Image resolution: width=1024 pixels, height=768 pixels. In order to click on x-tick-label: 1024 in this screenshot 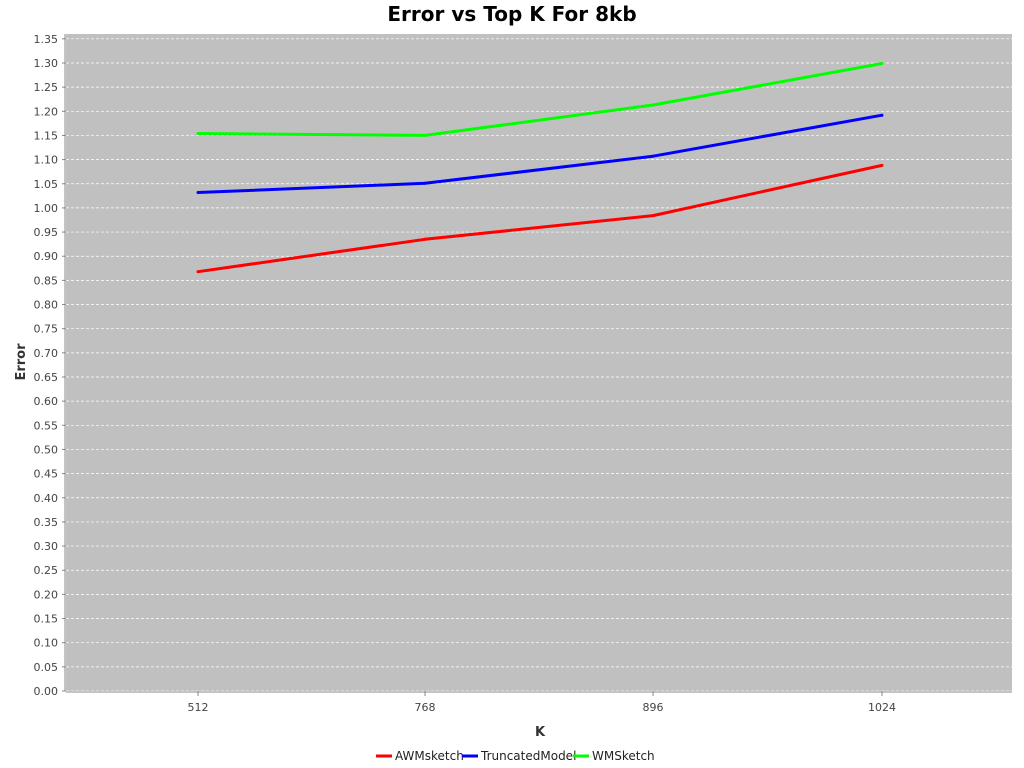, I will do `click(882, 707)`.